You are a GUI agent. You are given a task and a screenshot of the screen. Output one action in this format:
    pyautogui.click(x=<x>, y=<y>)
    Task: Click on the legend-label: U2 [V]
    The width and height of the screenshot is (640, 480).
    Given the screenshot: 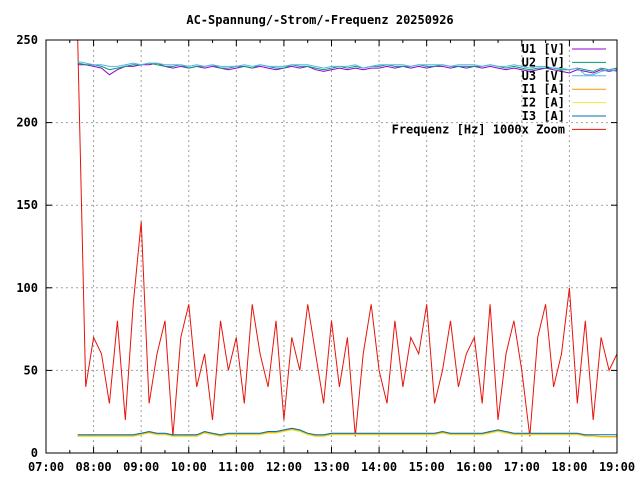 What is the action you would take?
    pyautogui.click(x=543, y=62)
    